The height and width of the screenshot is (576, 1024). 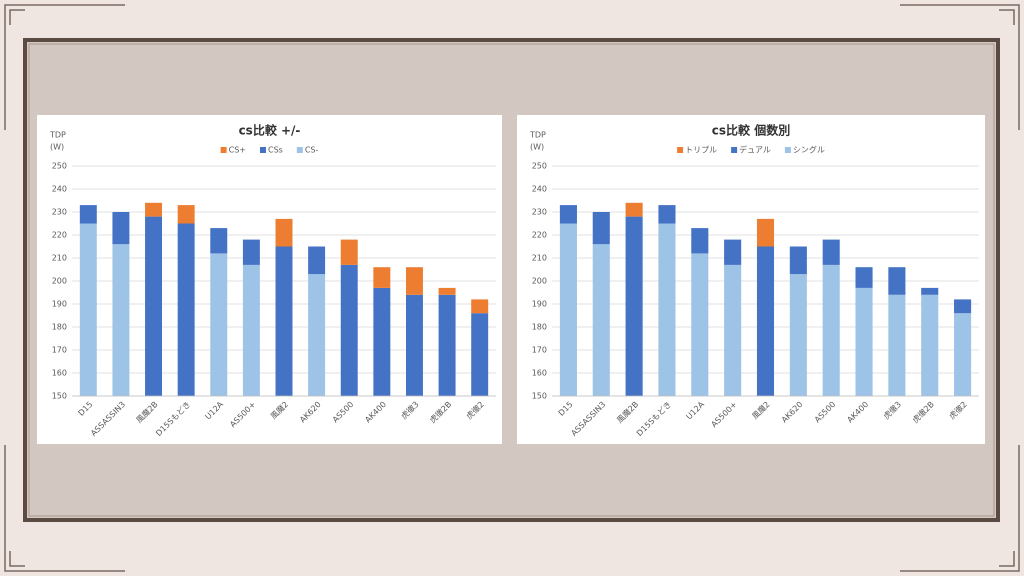 What do you see at coordinates (701, 150) in the screenshot?
I see `legend-label: トリプル` at bounding box center [701, 150].